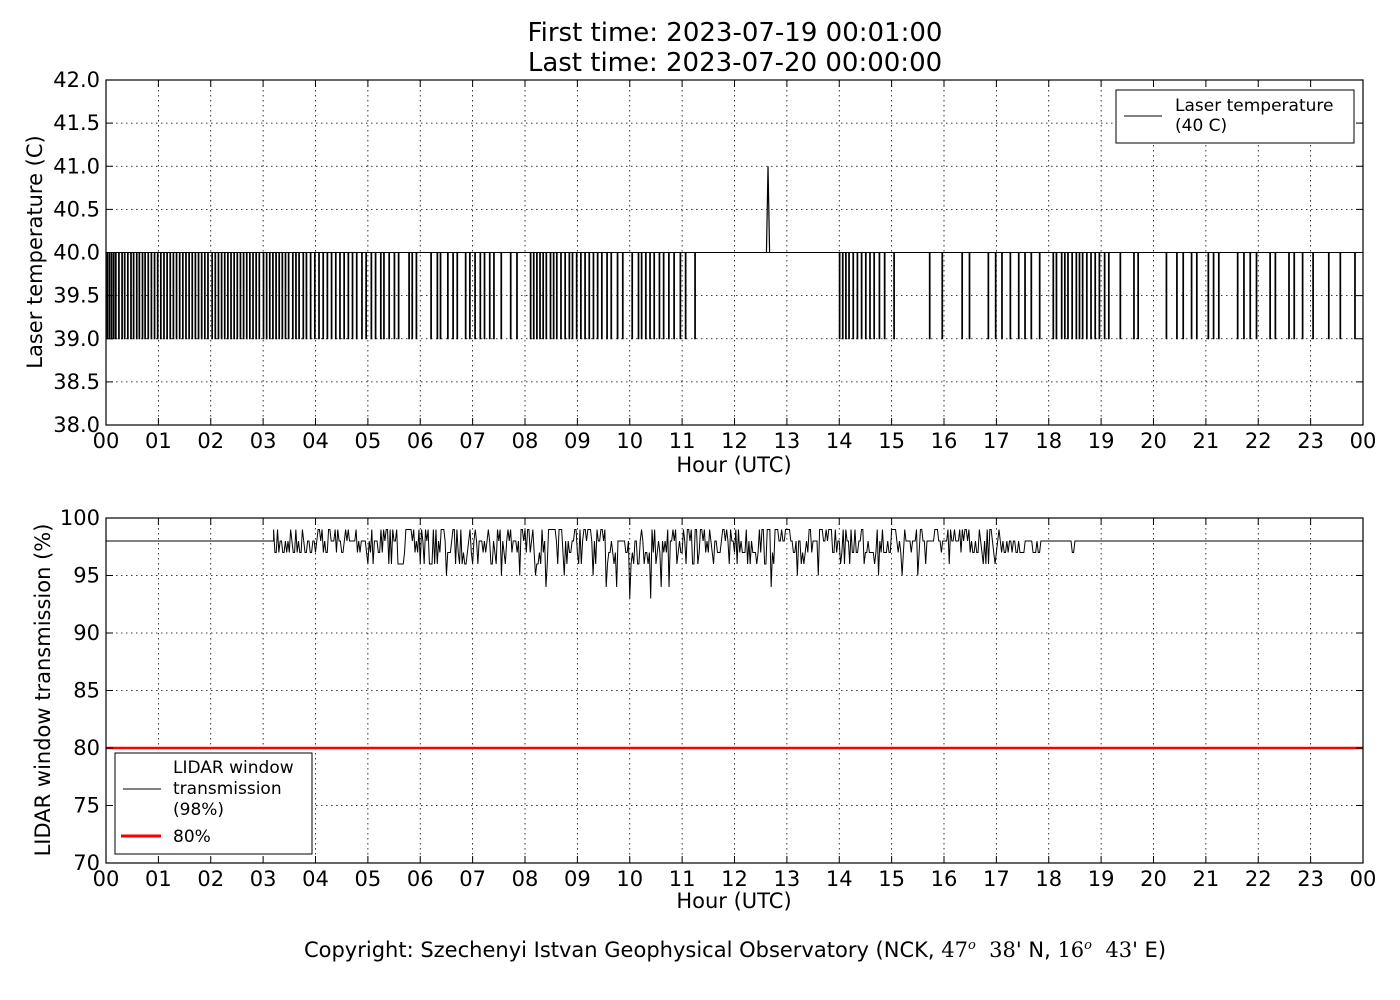 The width and height of the screenshot is (1400, 1000). Describe the element at coordinates (76, 253) in the screenshot. I see `y-tick-label: 40.0` at that location.